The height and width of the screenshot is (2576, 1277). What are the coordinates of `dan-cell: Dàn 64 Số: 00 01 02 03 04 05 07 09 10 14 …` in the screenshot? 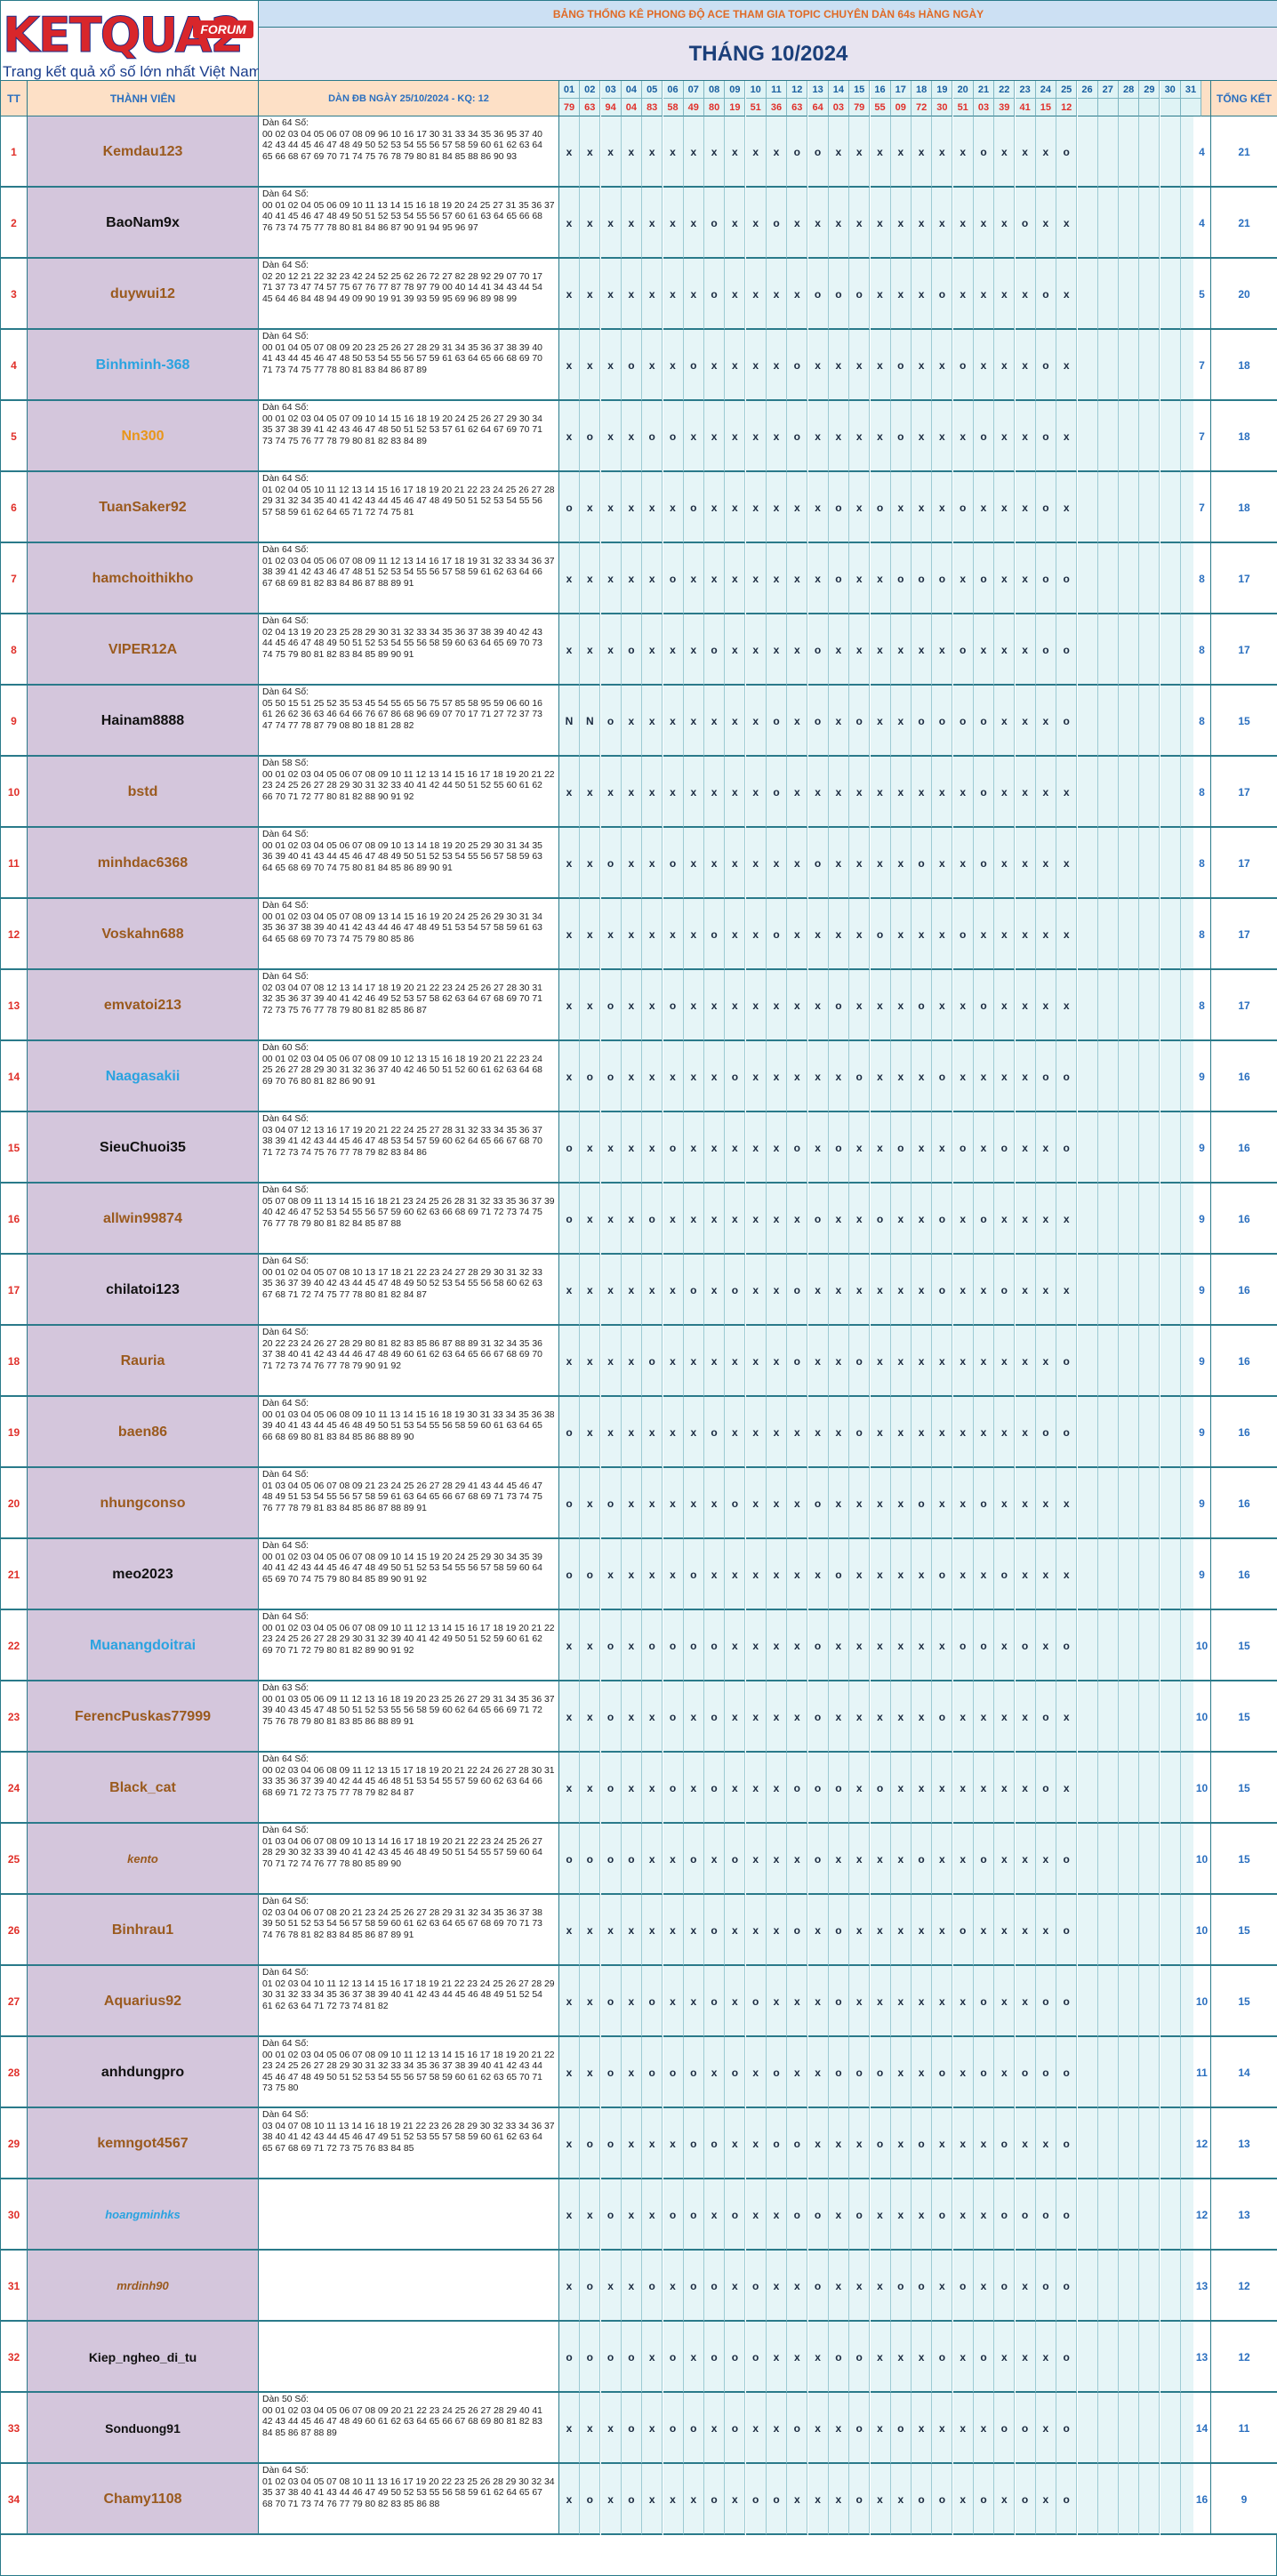 It's located at (409, 436).